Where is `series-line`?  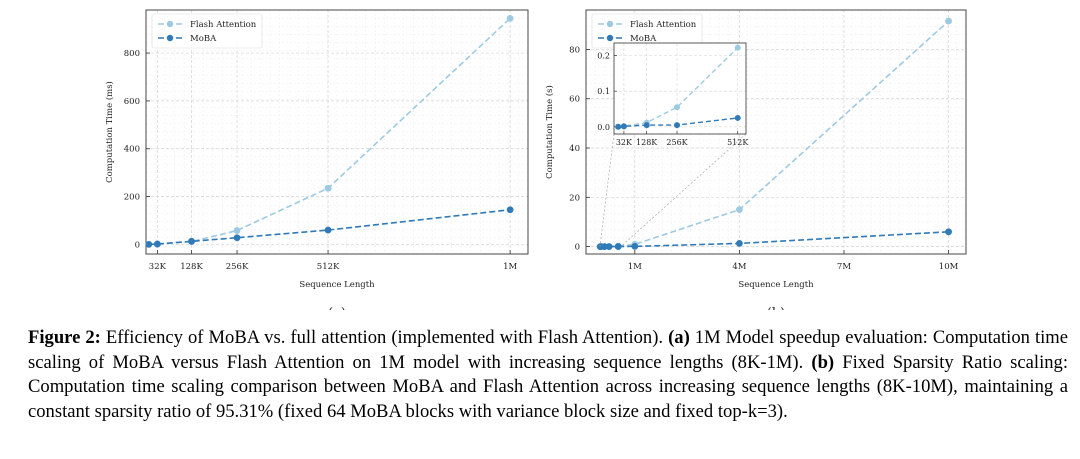 series-line is located at coordinates (329, 227).